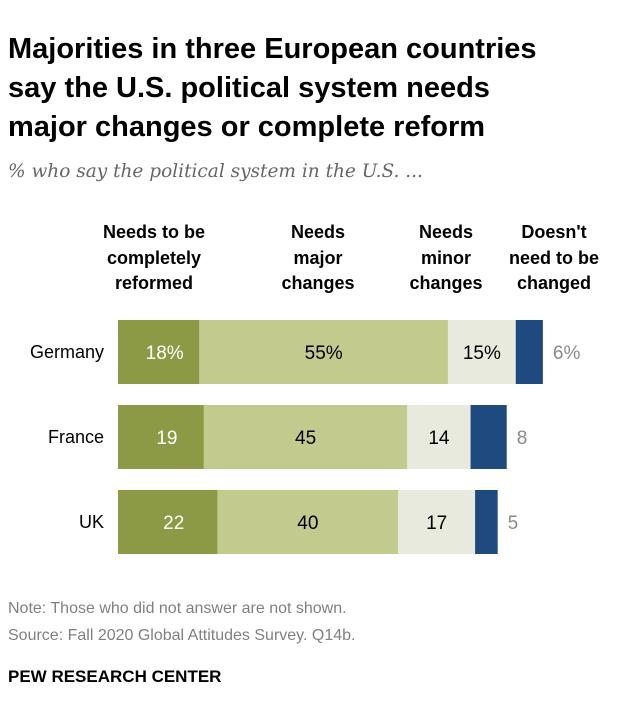 This screenshot has width=620, height=724. Describe the element at coordinates (247, 127) in the screenshot. I see `title-line: major changes or complete reform` at that location.